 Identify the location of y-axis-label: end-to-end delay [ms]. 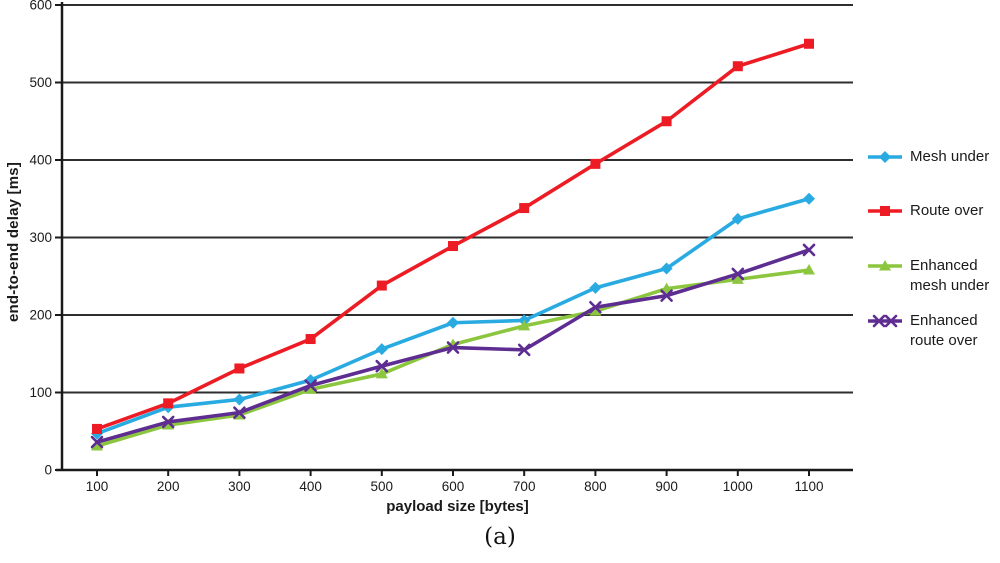
(13, 242).